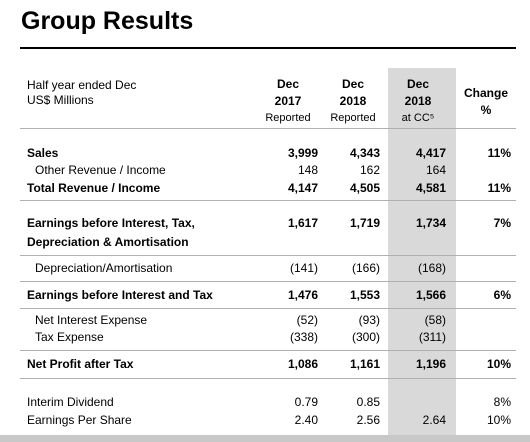 The image size is (530, 442). What do you see at coordinates (265, 438) in the screenshot?
I see `bottom-bar` at bounding box center [265, 438].